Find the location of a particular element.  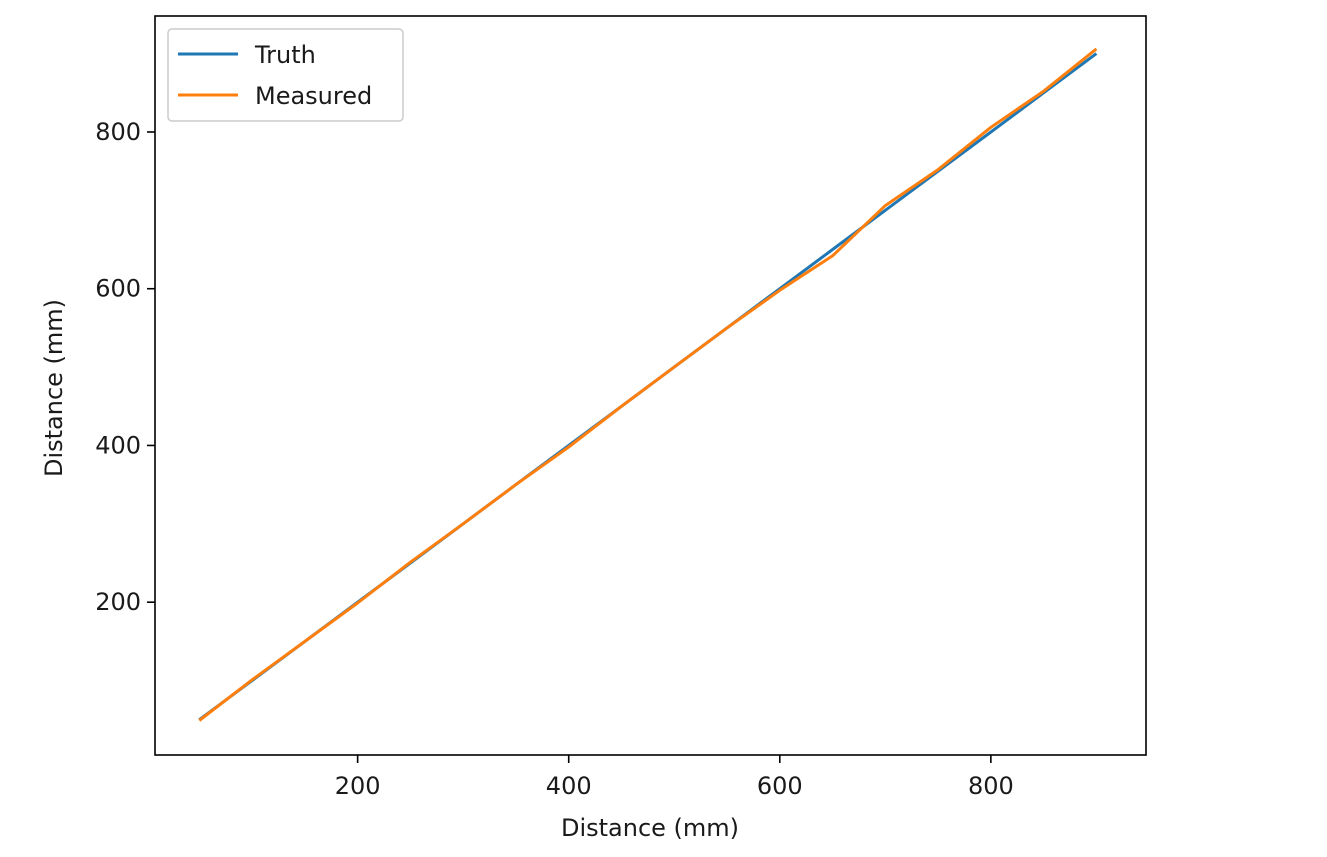

legend-frame is located at coordinates (285, 75).